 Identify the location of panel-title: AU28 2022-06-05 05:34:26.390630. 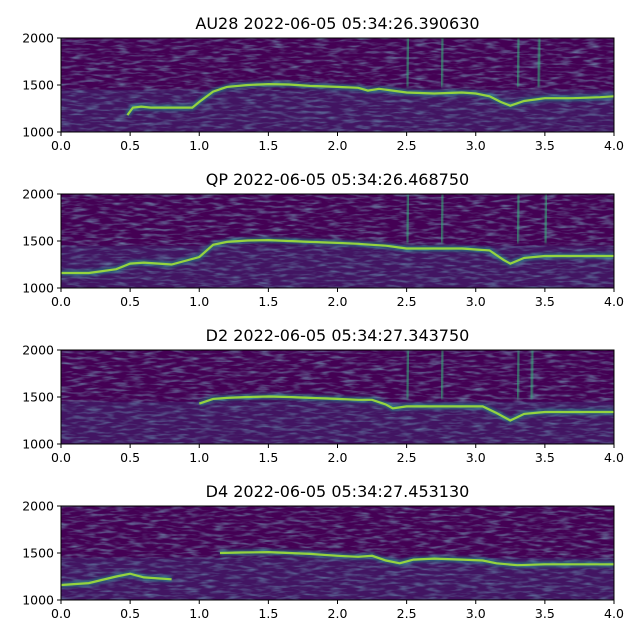
(337, 23).